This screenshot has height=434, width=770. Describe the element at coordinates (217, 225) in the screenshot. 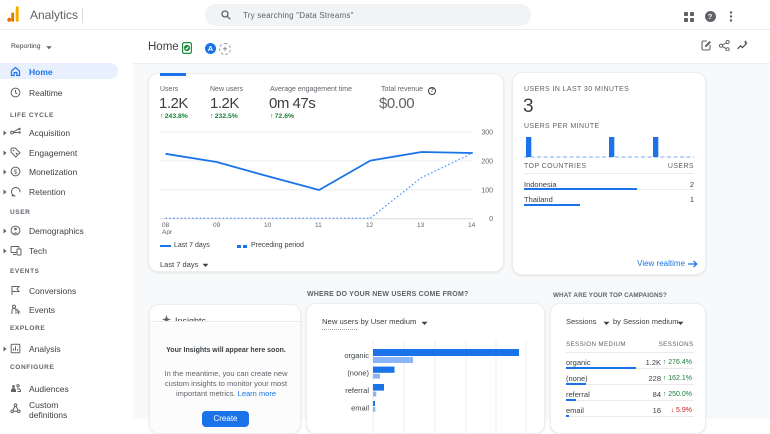

I see `svg-text: 09` at that location.